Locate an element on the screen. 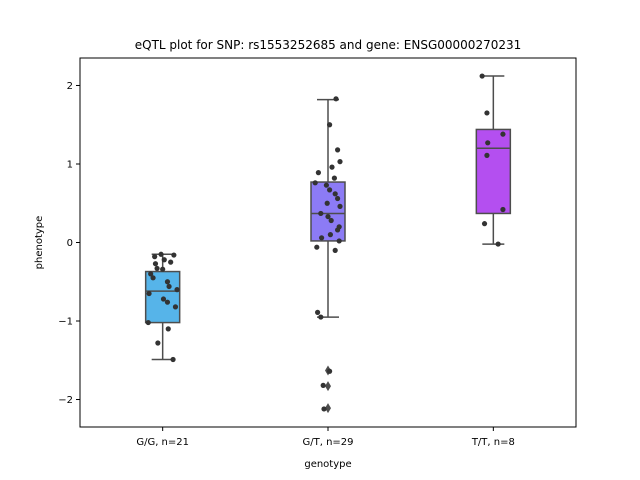 The height and width of the screenshot is (480, 640). y-tick-label: 2 is located at coordinates (70, 86).